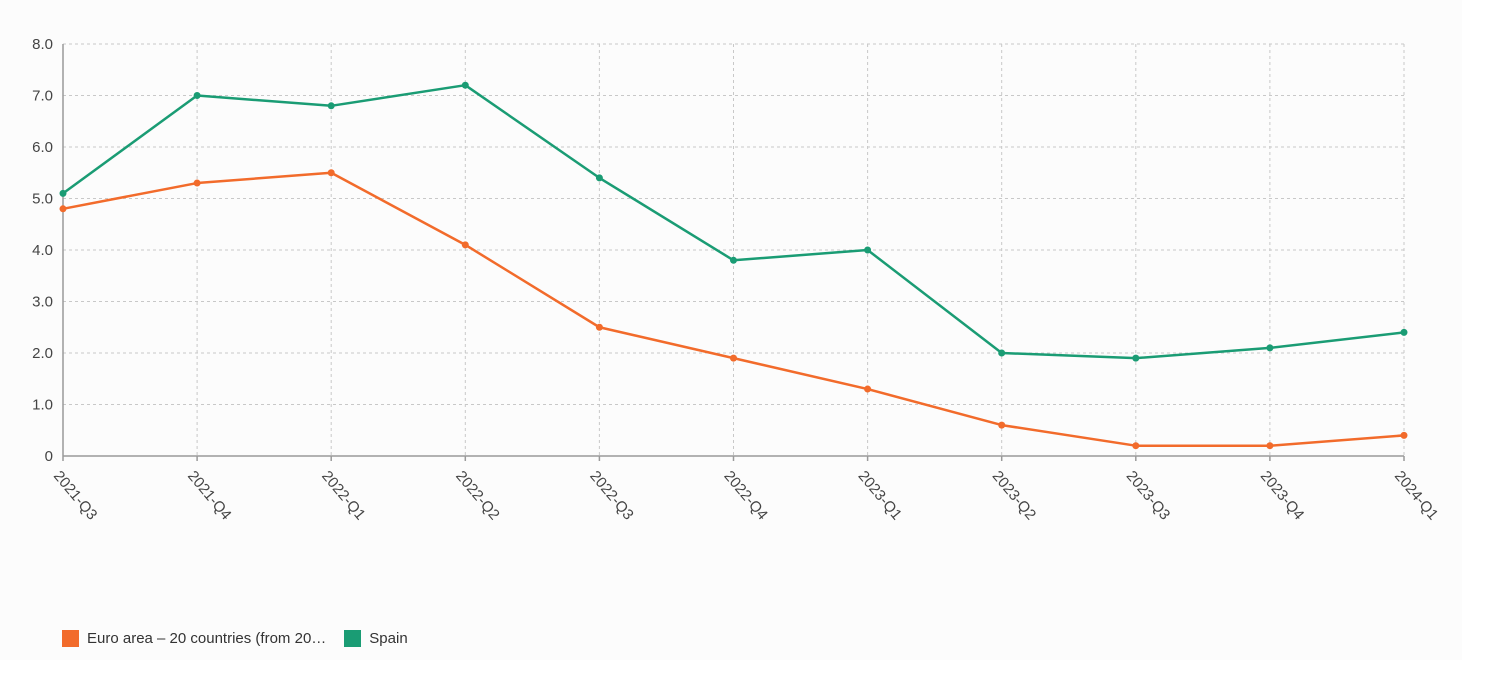 This screenshot has height=688, width=1489. Describe the element at coordinates (70, 638) in the screenshot. I see `legend-swatch-euro-area` at that location.